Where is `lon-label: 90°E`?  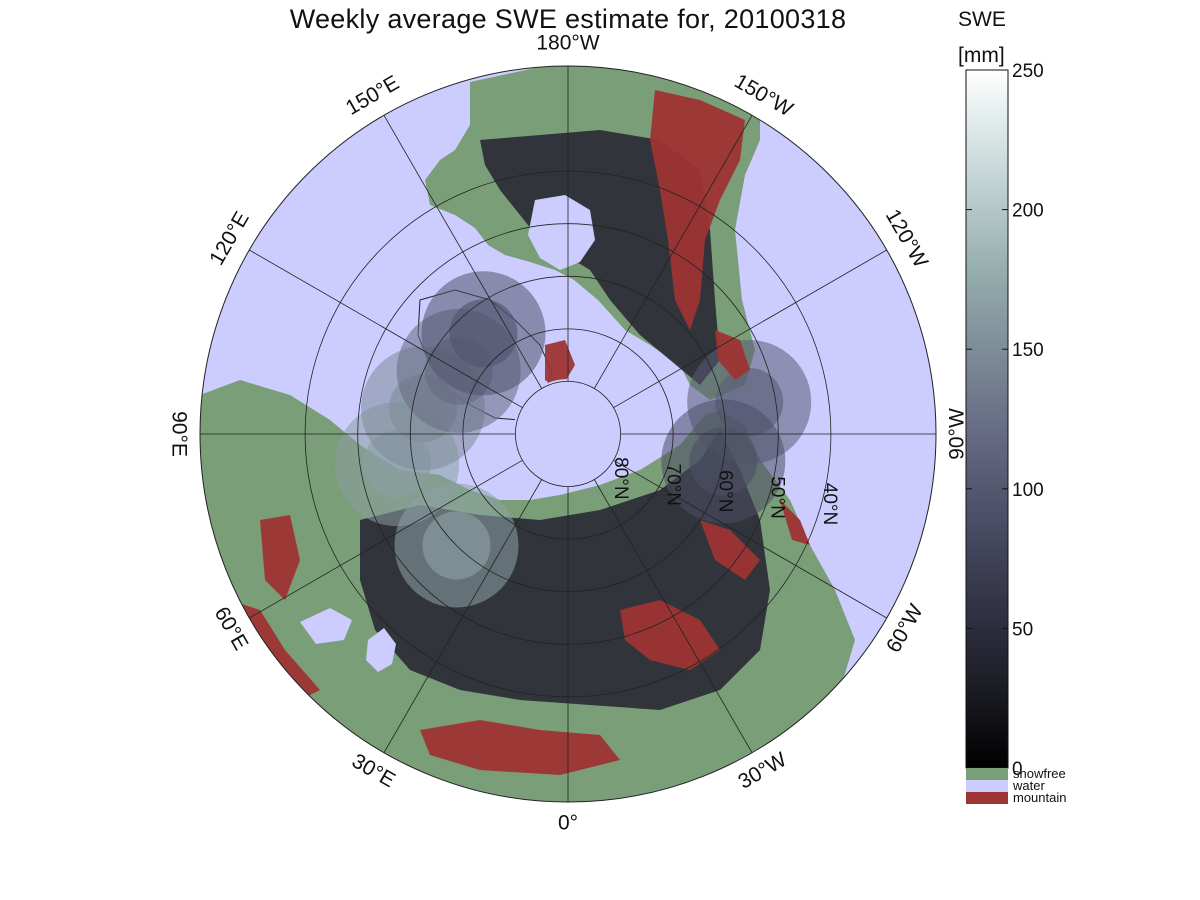 lon-label: 90°E is located at coordinates (178, 434).